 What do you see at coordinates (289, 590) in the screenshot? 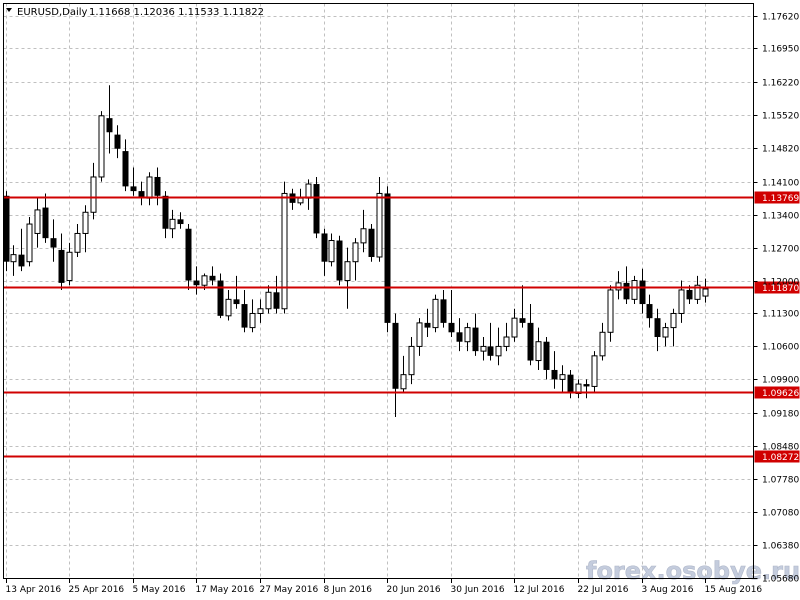
I see `x-tick-label: 27 May 2016` at bounding box center [289, 590].